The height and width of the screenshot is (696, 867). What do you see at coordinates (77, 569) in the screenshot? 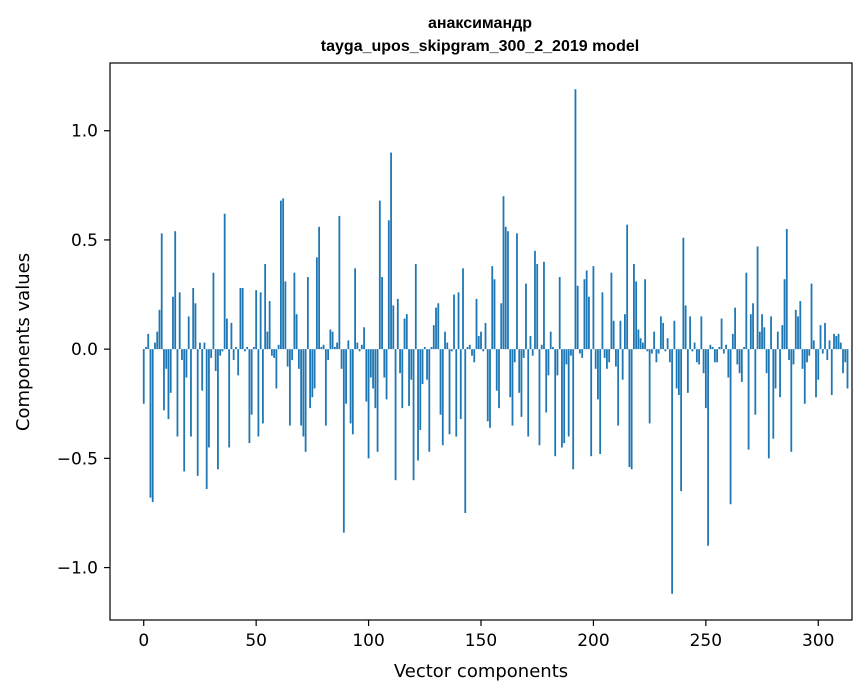
I see `y-tick-label: −1.0` at bounding box center [77, 569].